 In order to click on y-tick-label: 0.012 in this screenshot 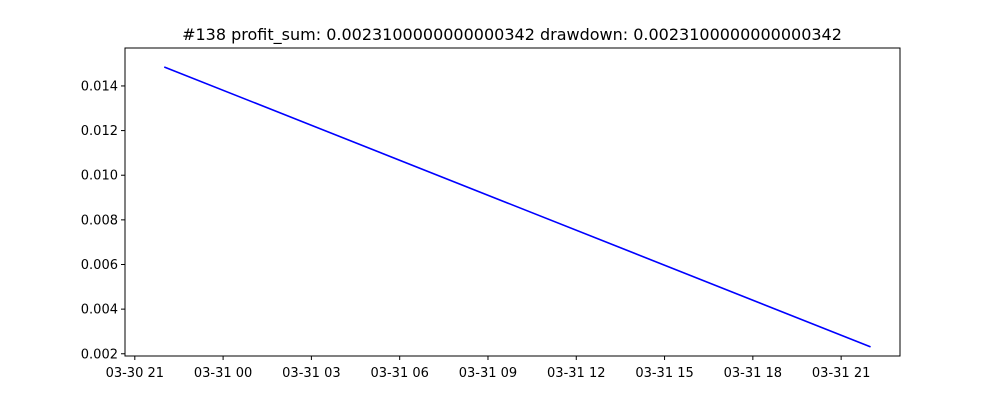, I will do `click(99, 131)`.